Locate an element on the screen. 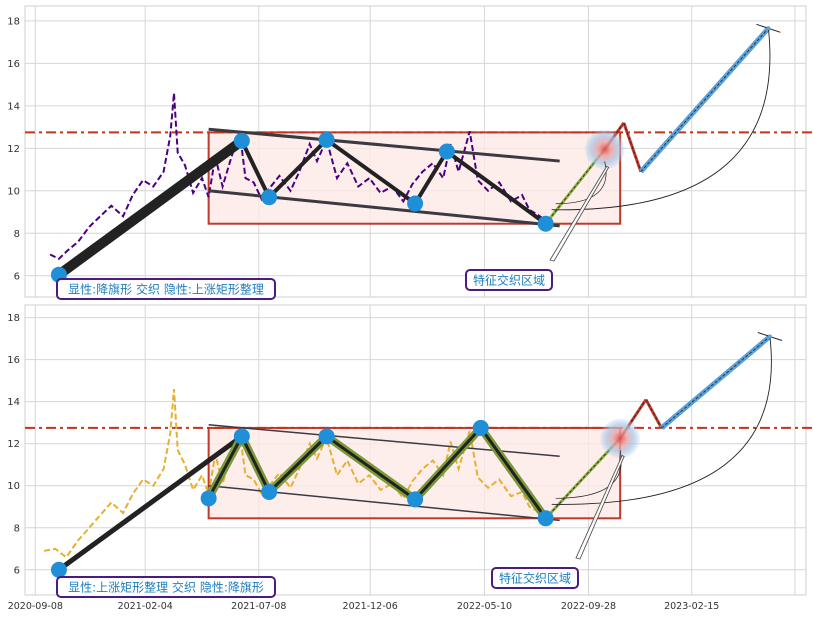 Image resolution: width=813 pixels, height=617 pixels. x-tick-label: 2021-07-08 is located at coordinates (258, 606).